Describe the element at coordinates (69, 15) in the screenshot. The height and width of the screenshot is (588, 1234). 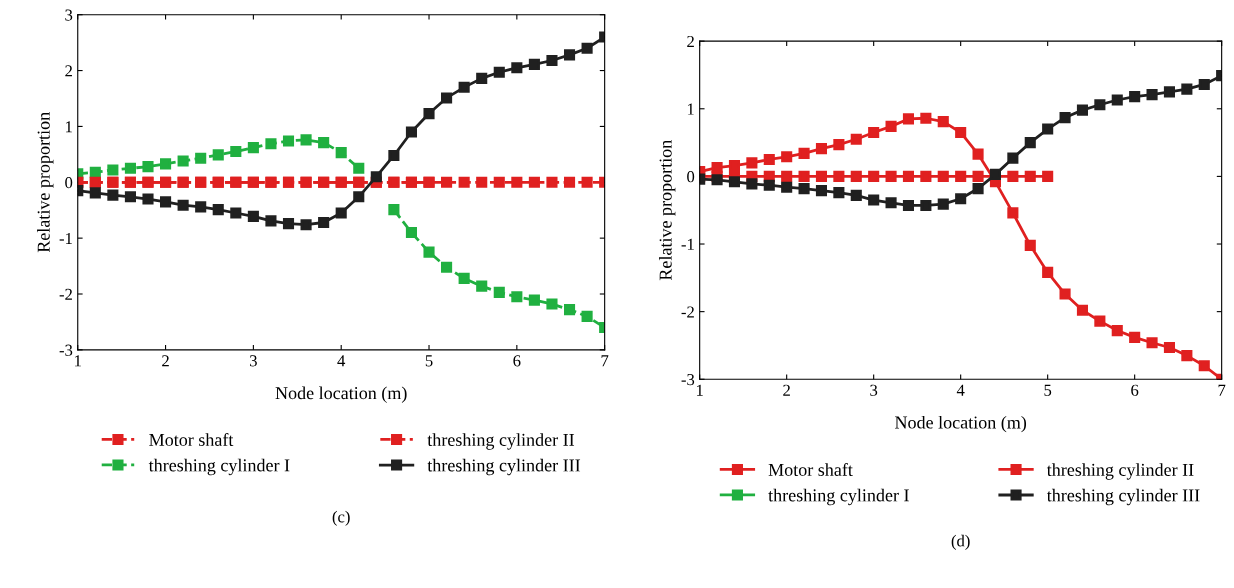
I see `y-tick-label: 3` at that location.